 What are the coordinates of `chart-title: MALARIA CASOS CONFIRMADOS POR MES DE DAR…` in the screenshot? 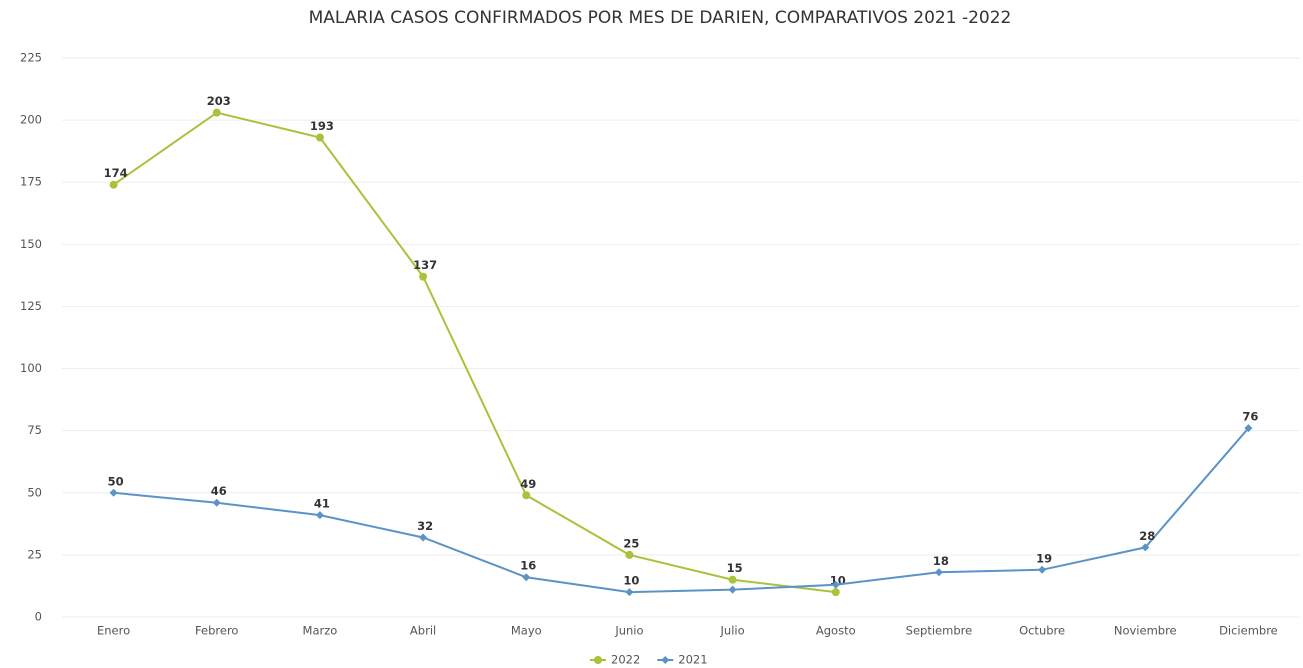 It's located at (660, 18).